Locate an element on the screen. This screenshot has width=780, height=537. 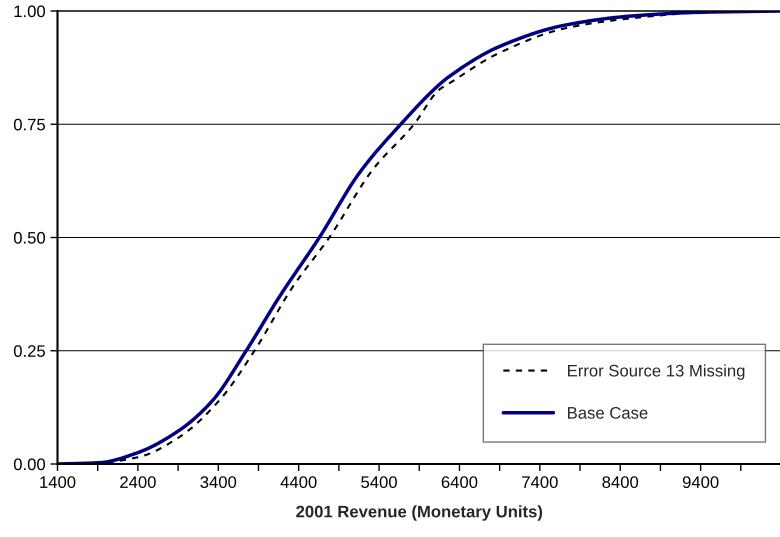
y-tick-label: 0.00 is located at coordinates (30, 464).